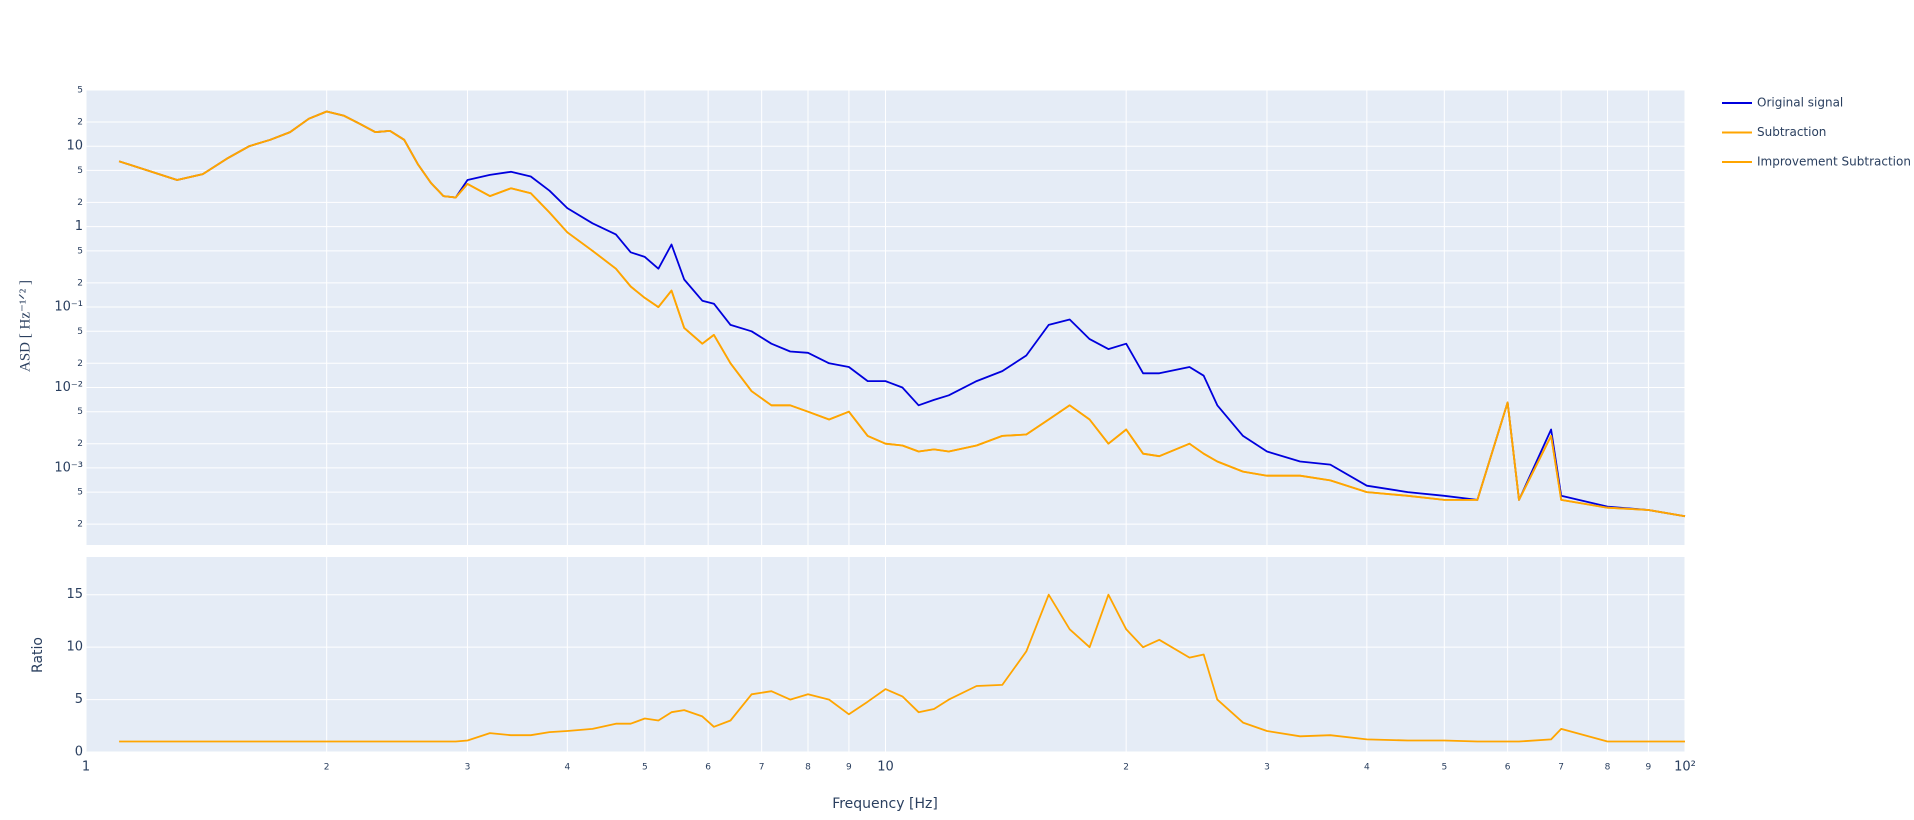 The height and width of the screenshot is (820, 1914). What do you see at coordinates (68, 387) in the screenshot?
I see `y-tick-label: 10⁻²` at bounding box center [68, 387].